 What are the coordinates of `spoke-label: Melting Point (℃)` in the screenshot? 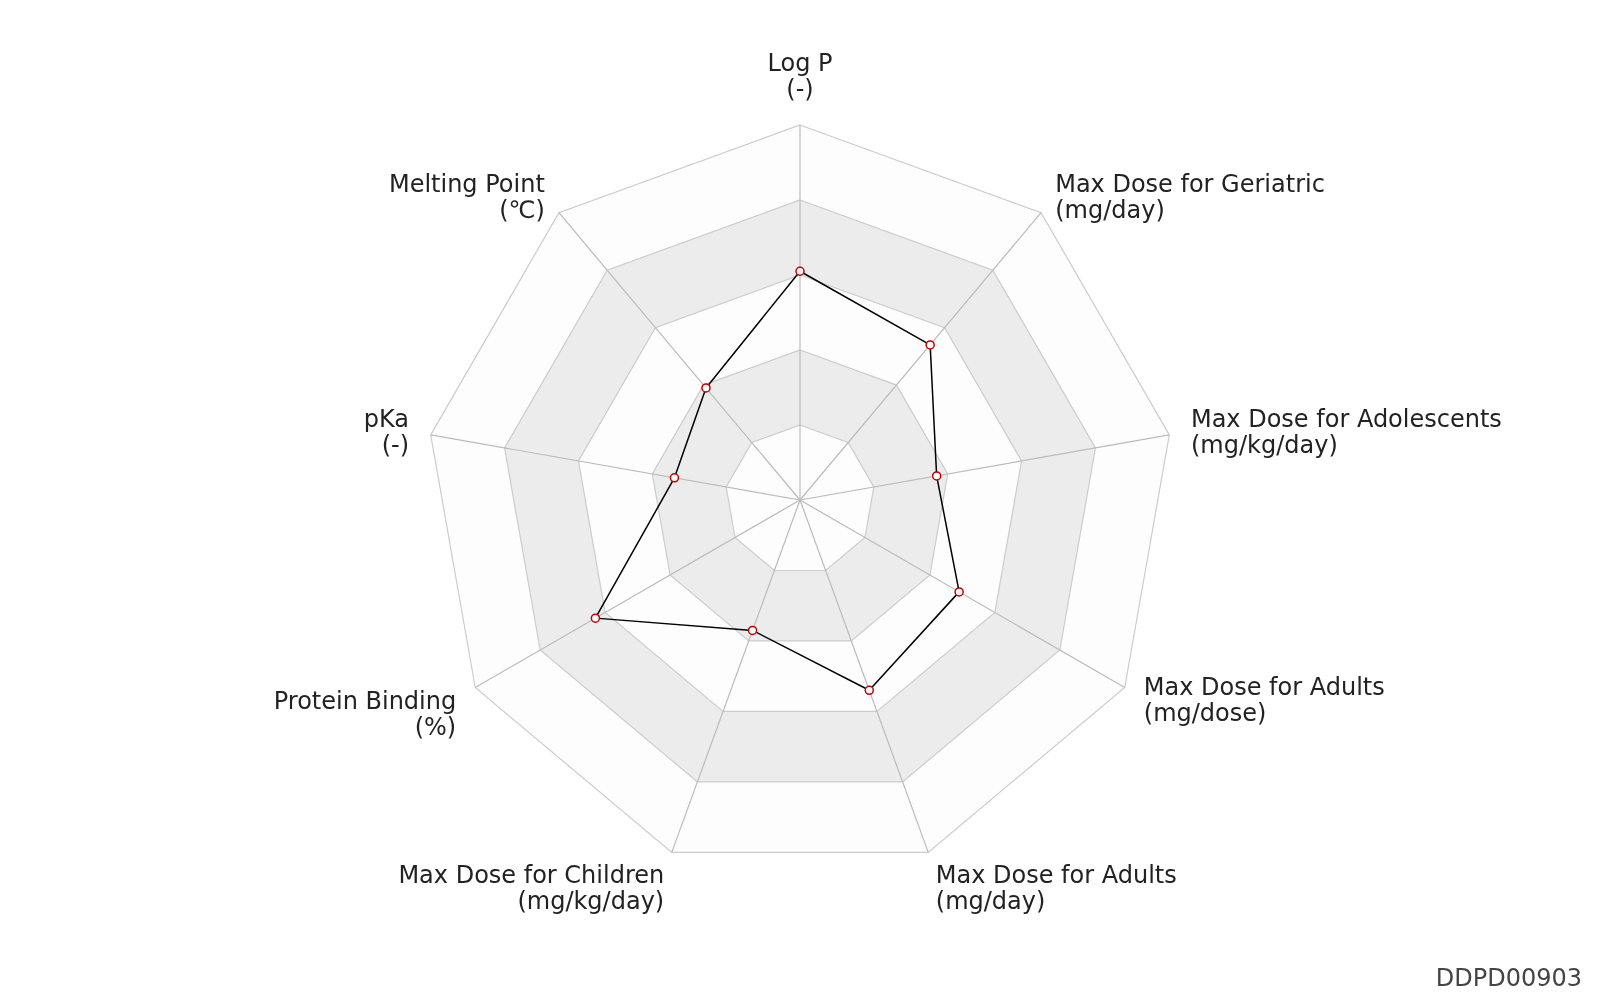 It's located at (466, 196).